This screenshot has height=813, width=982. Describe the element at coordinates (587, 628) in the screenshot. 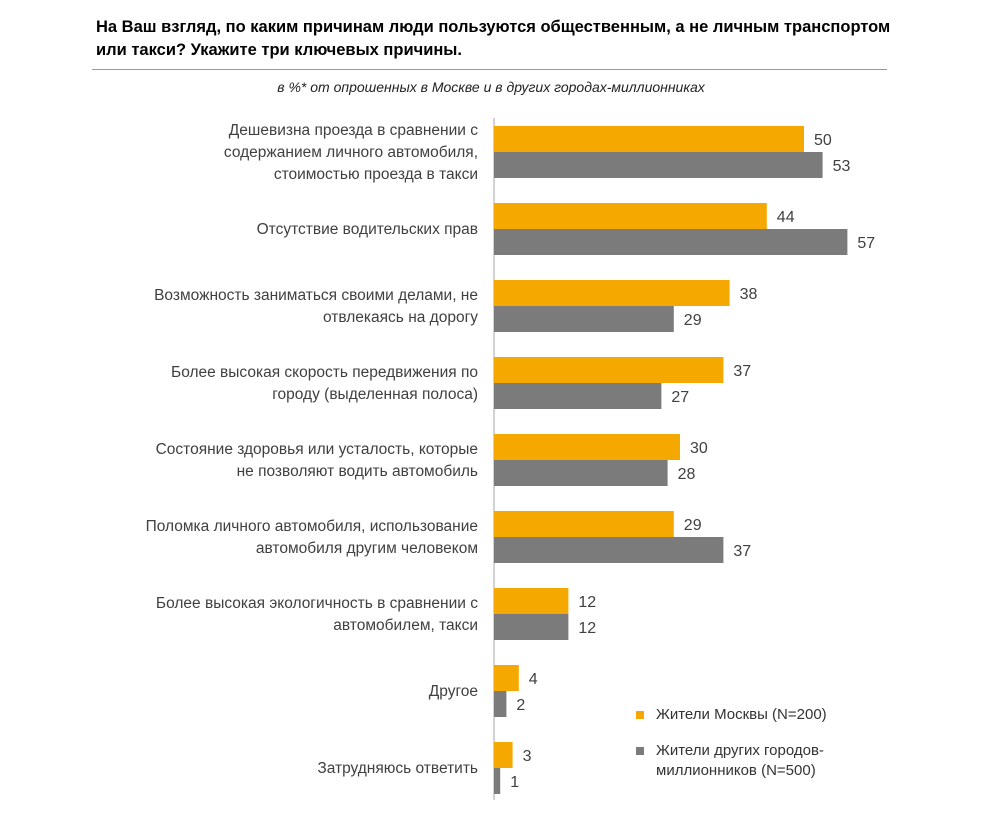

I see `data-label-other-6: 12` at that location.